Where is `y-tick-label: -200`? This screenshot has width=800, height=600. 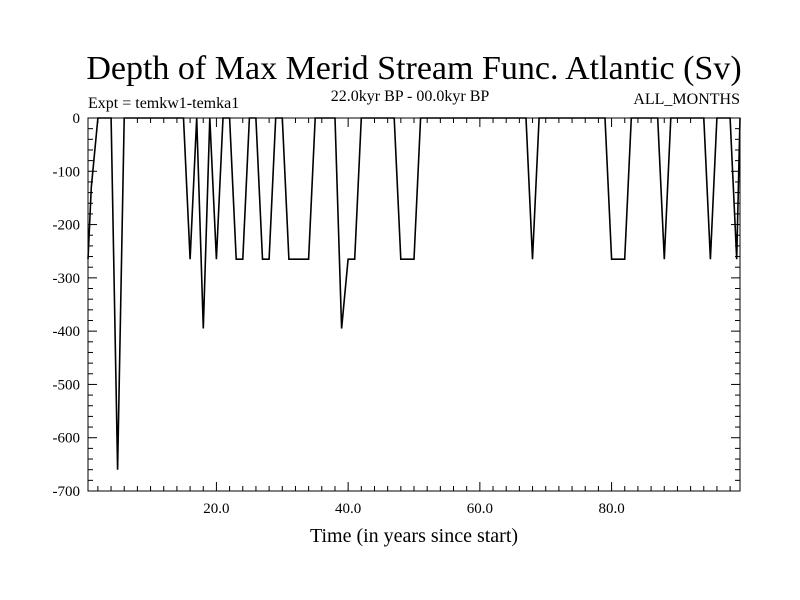 y-tick-label: -200 is located at coordinates (67, 226).